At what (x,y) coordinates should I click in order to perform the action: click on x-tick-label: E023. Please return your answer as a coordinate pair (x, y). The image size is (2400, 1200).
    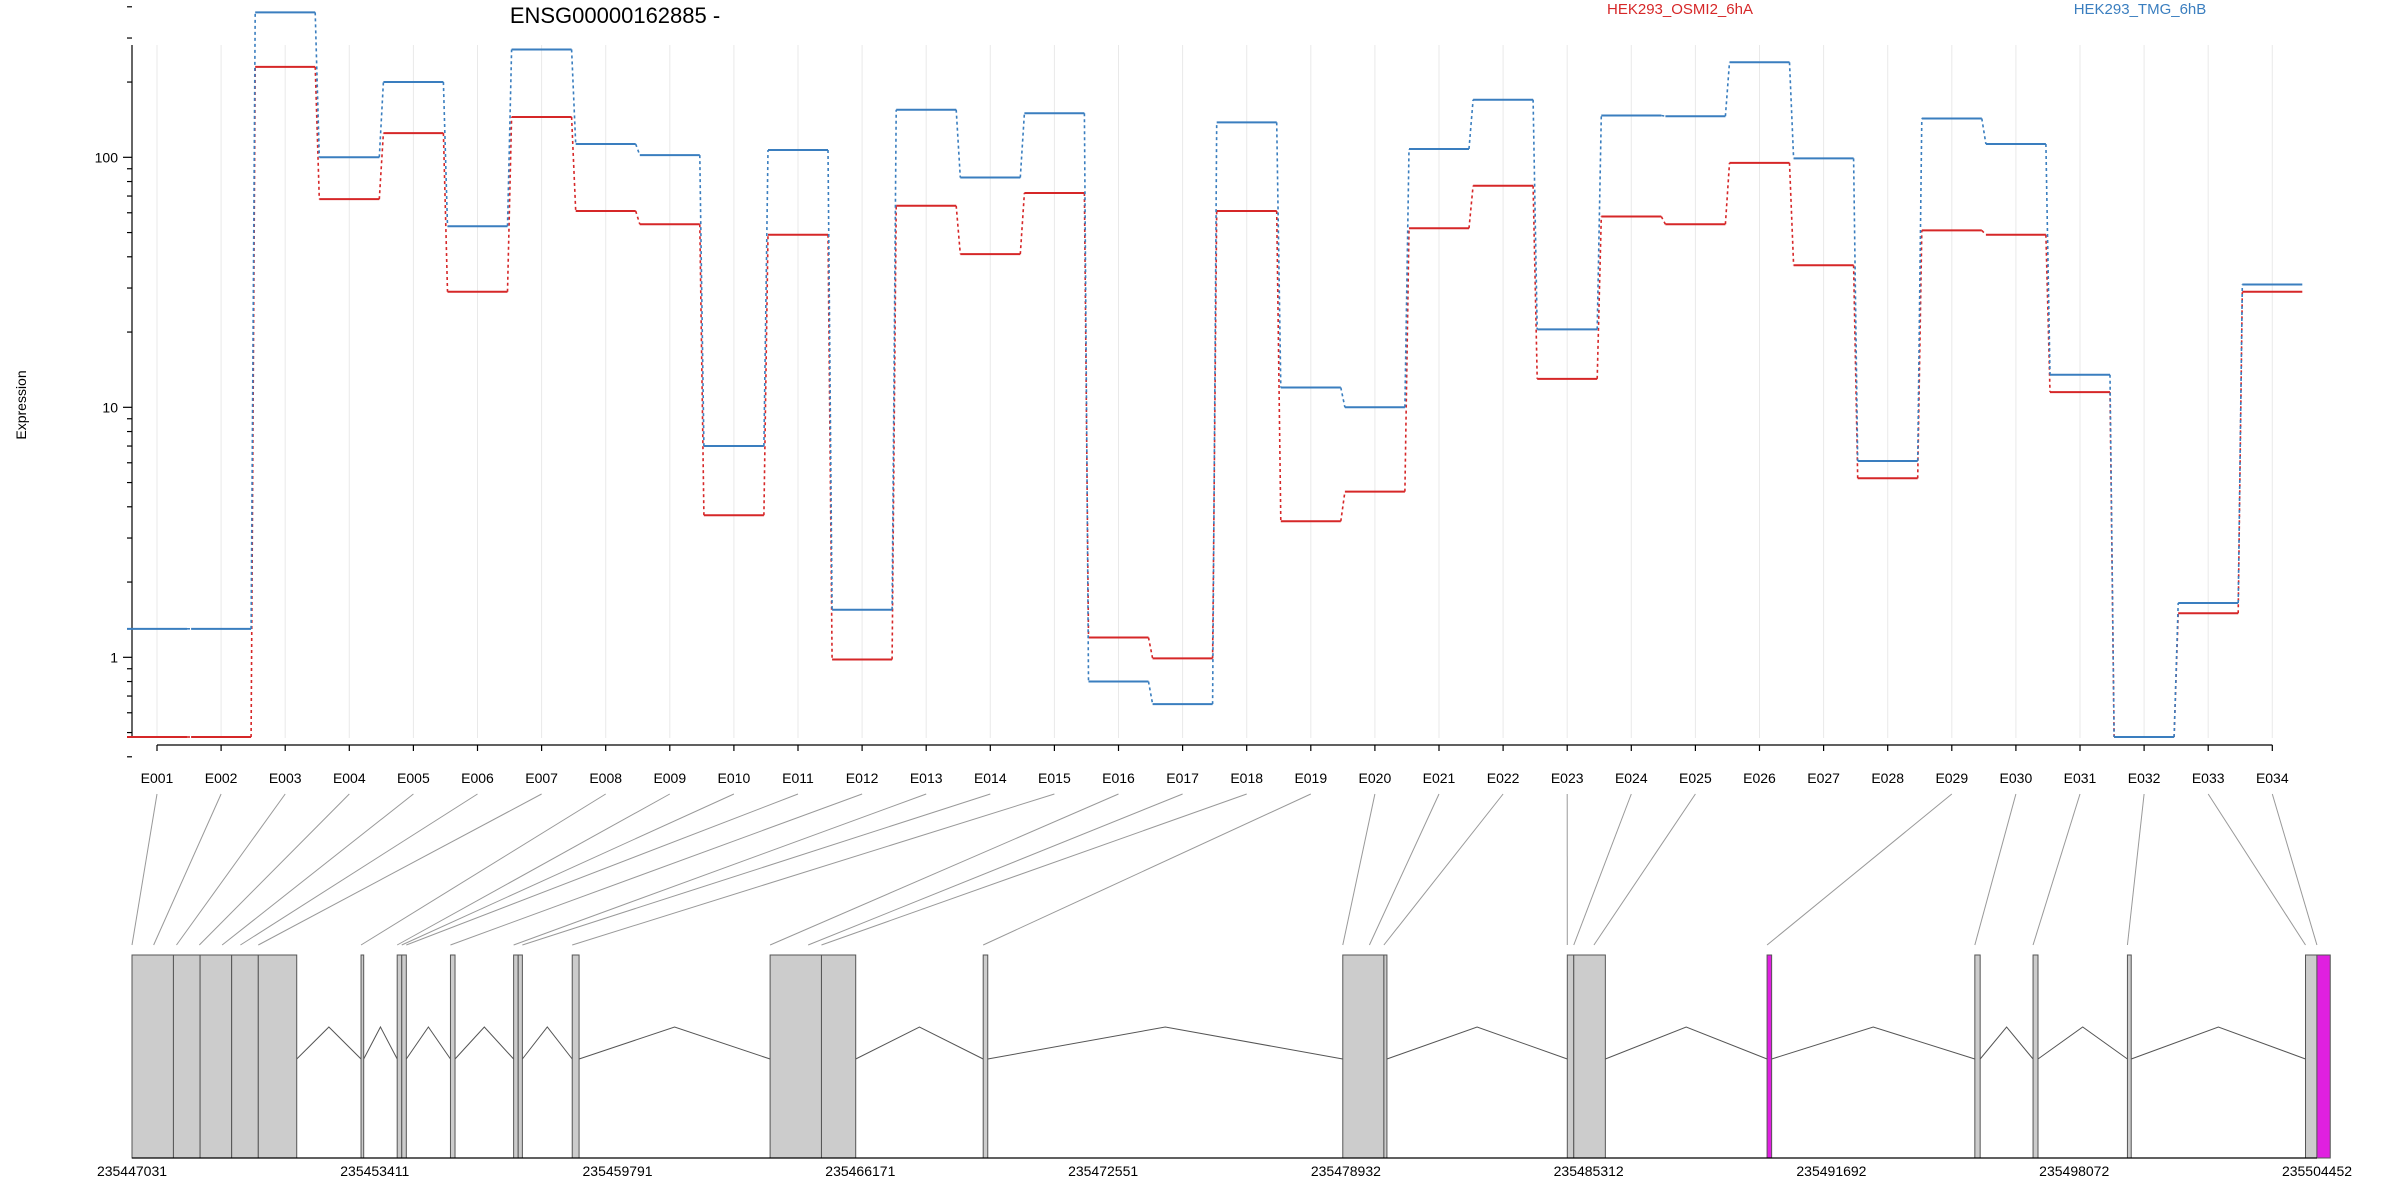
    Looking at the image, I should click on (1567, 778).